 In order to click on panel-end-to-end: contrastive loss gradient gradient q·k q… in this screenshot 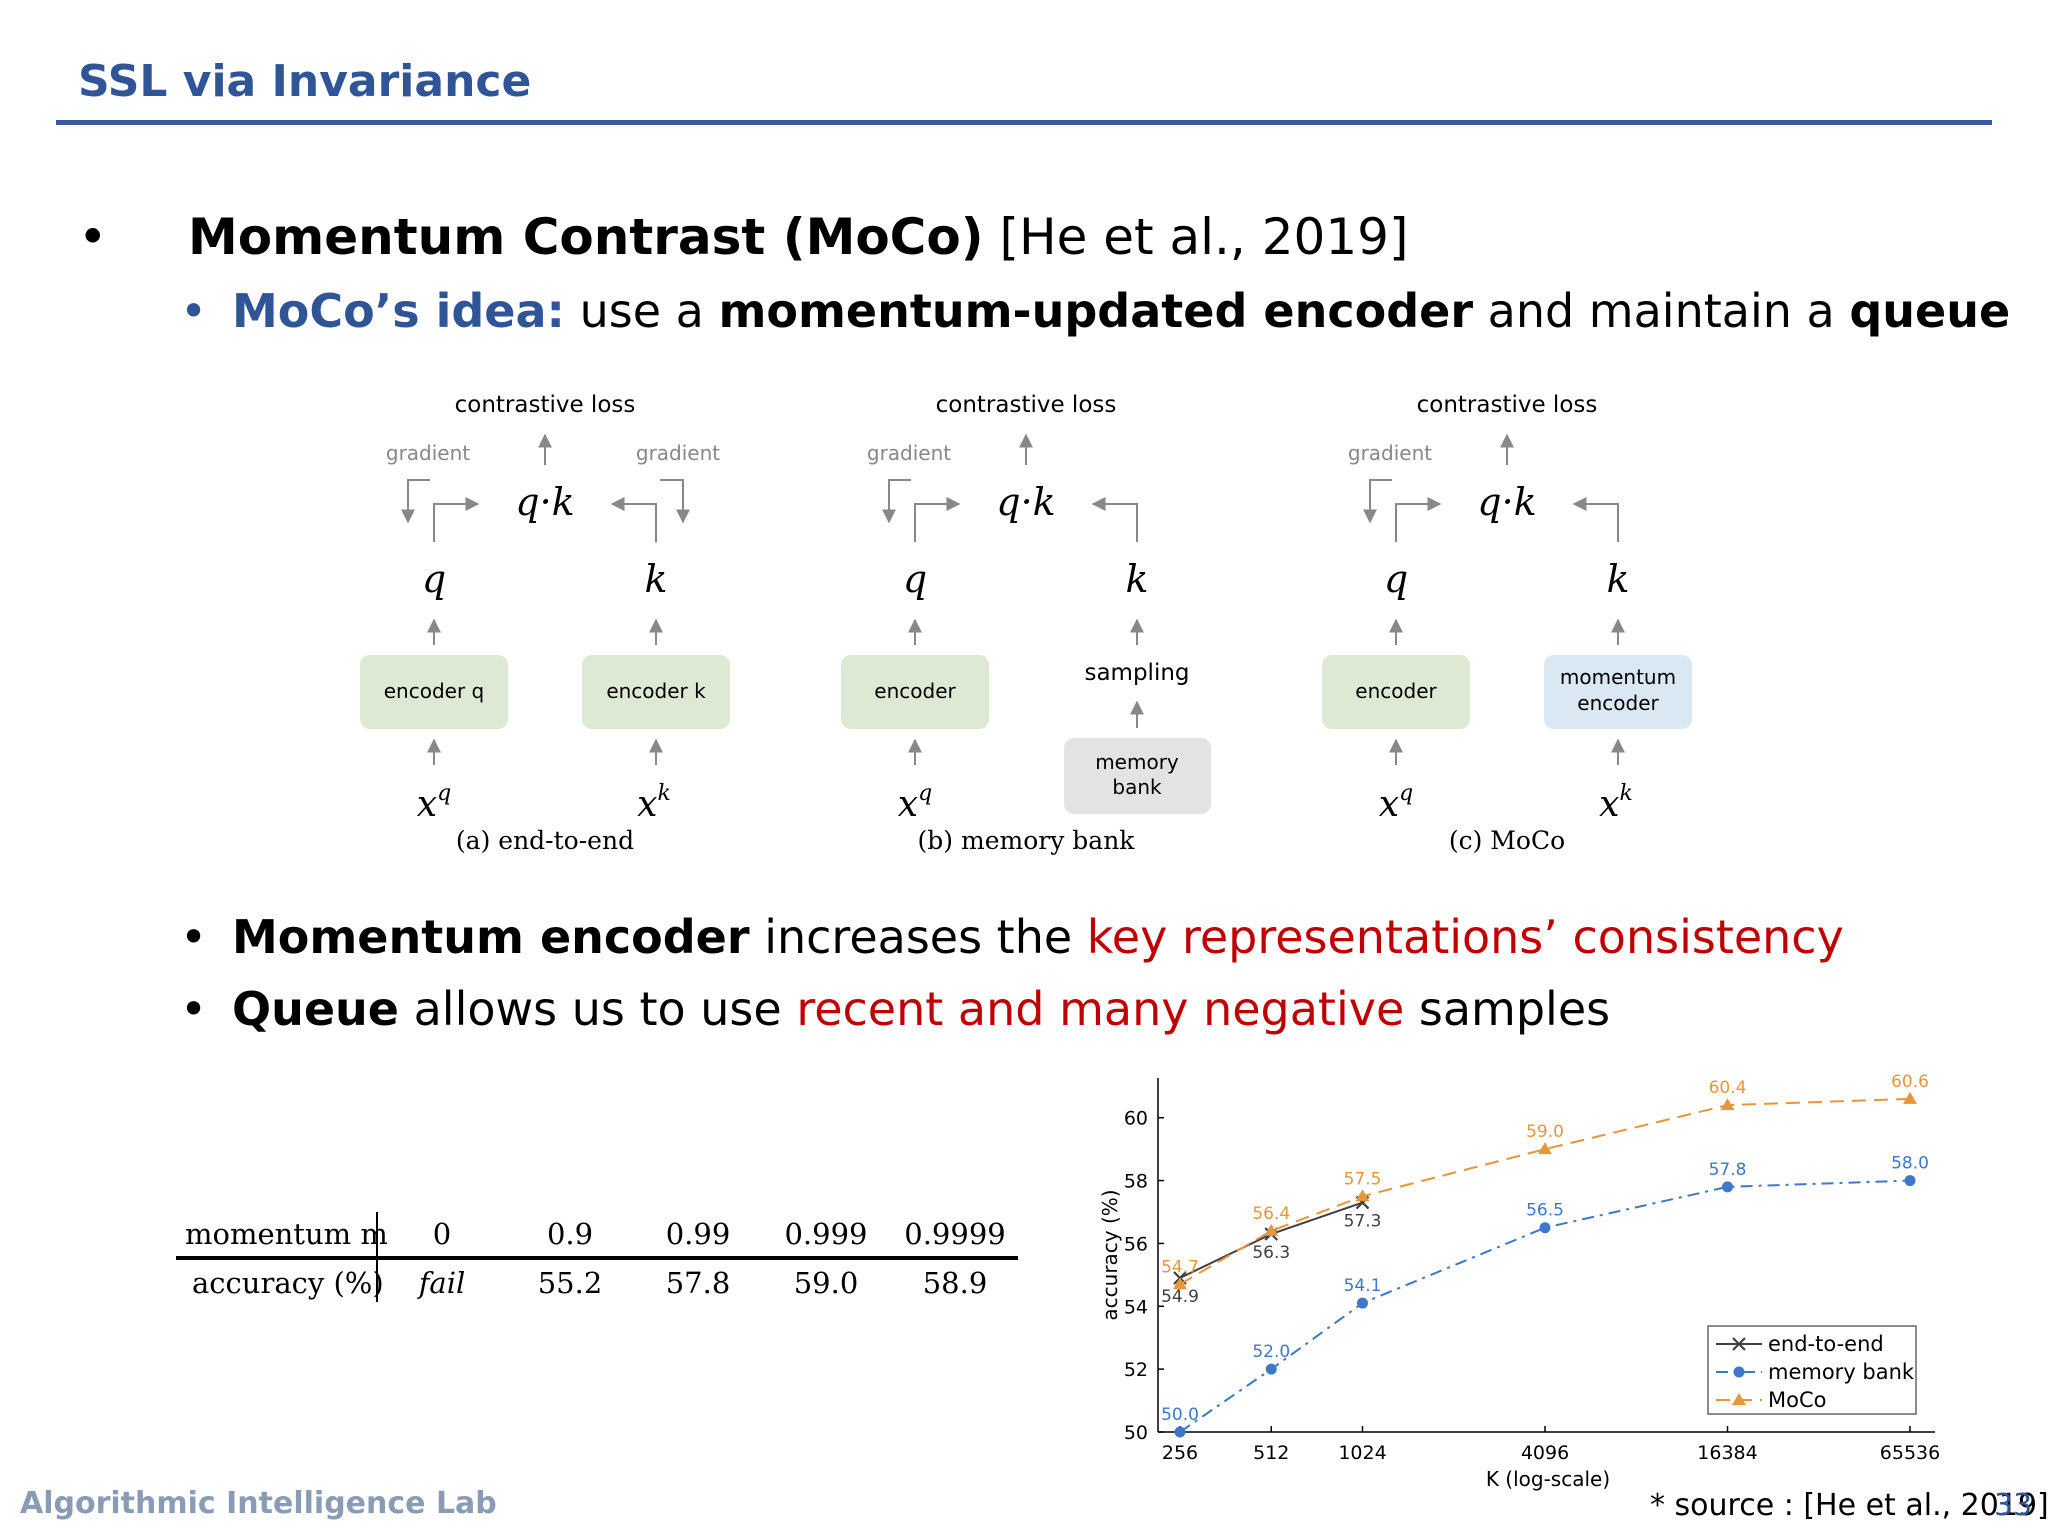, I will do `click(545, 623)`.